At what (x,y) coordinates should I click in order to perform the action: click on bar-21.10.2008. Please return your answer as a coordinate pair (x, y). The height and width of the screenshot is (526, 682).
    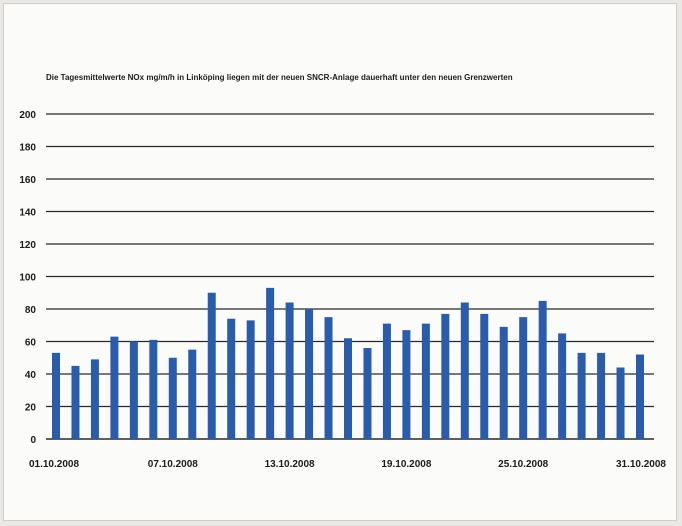
    Looking at the image, I should click on (445, 376).